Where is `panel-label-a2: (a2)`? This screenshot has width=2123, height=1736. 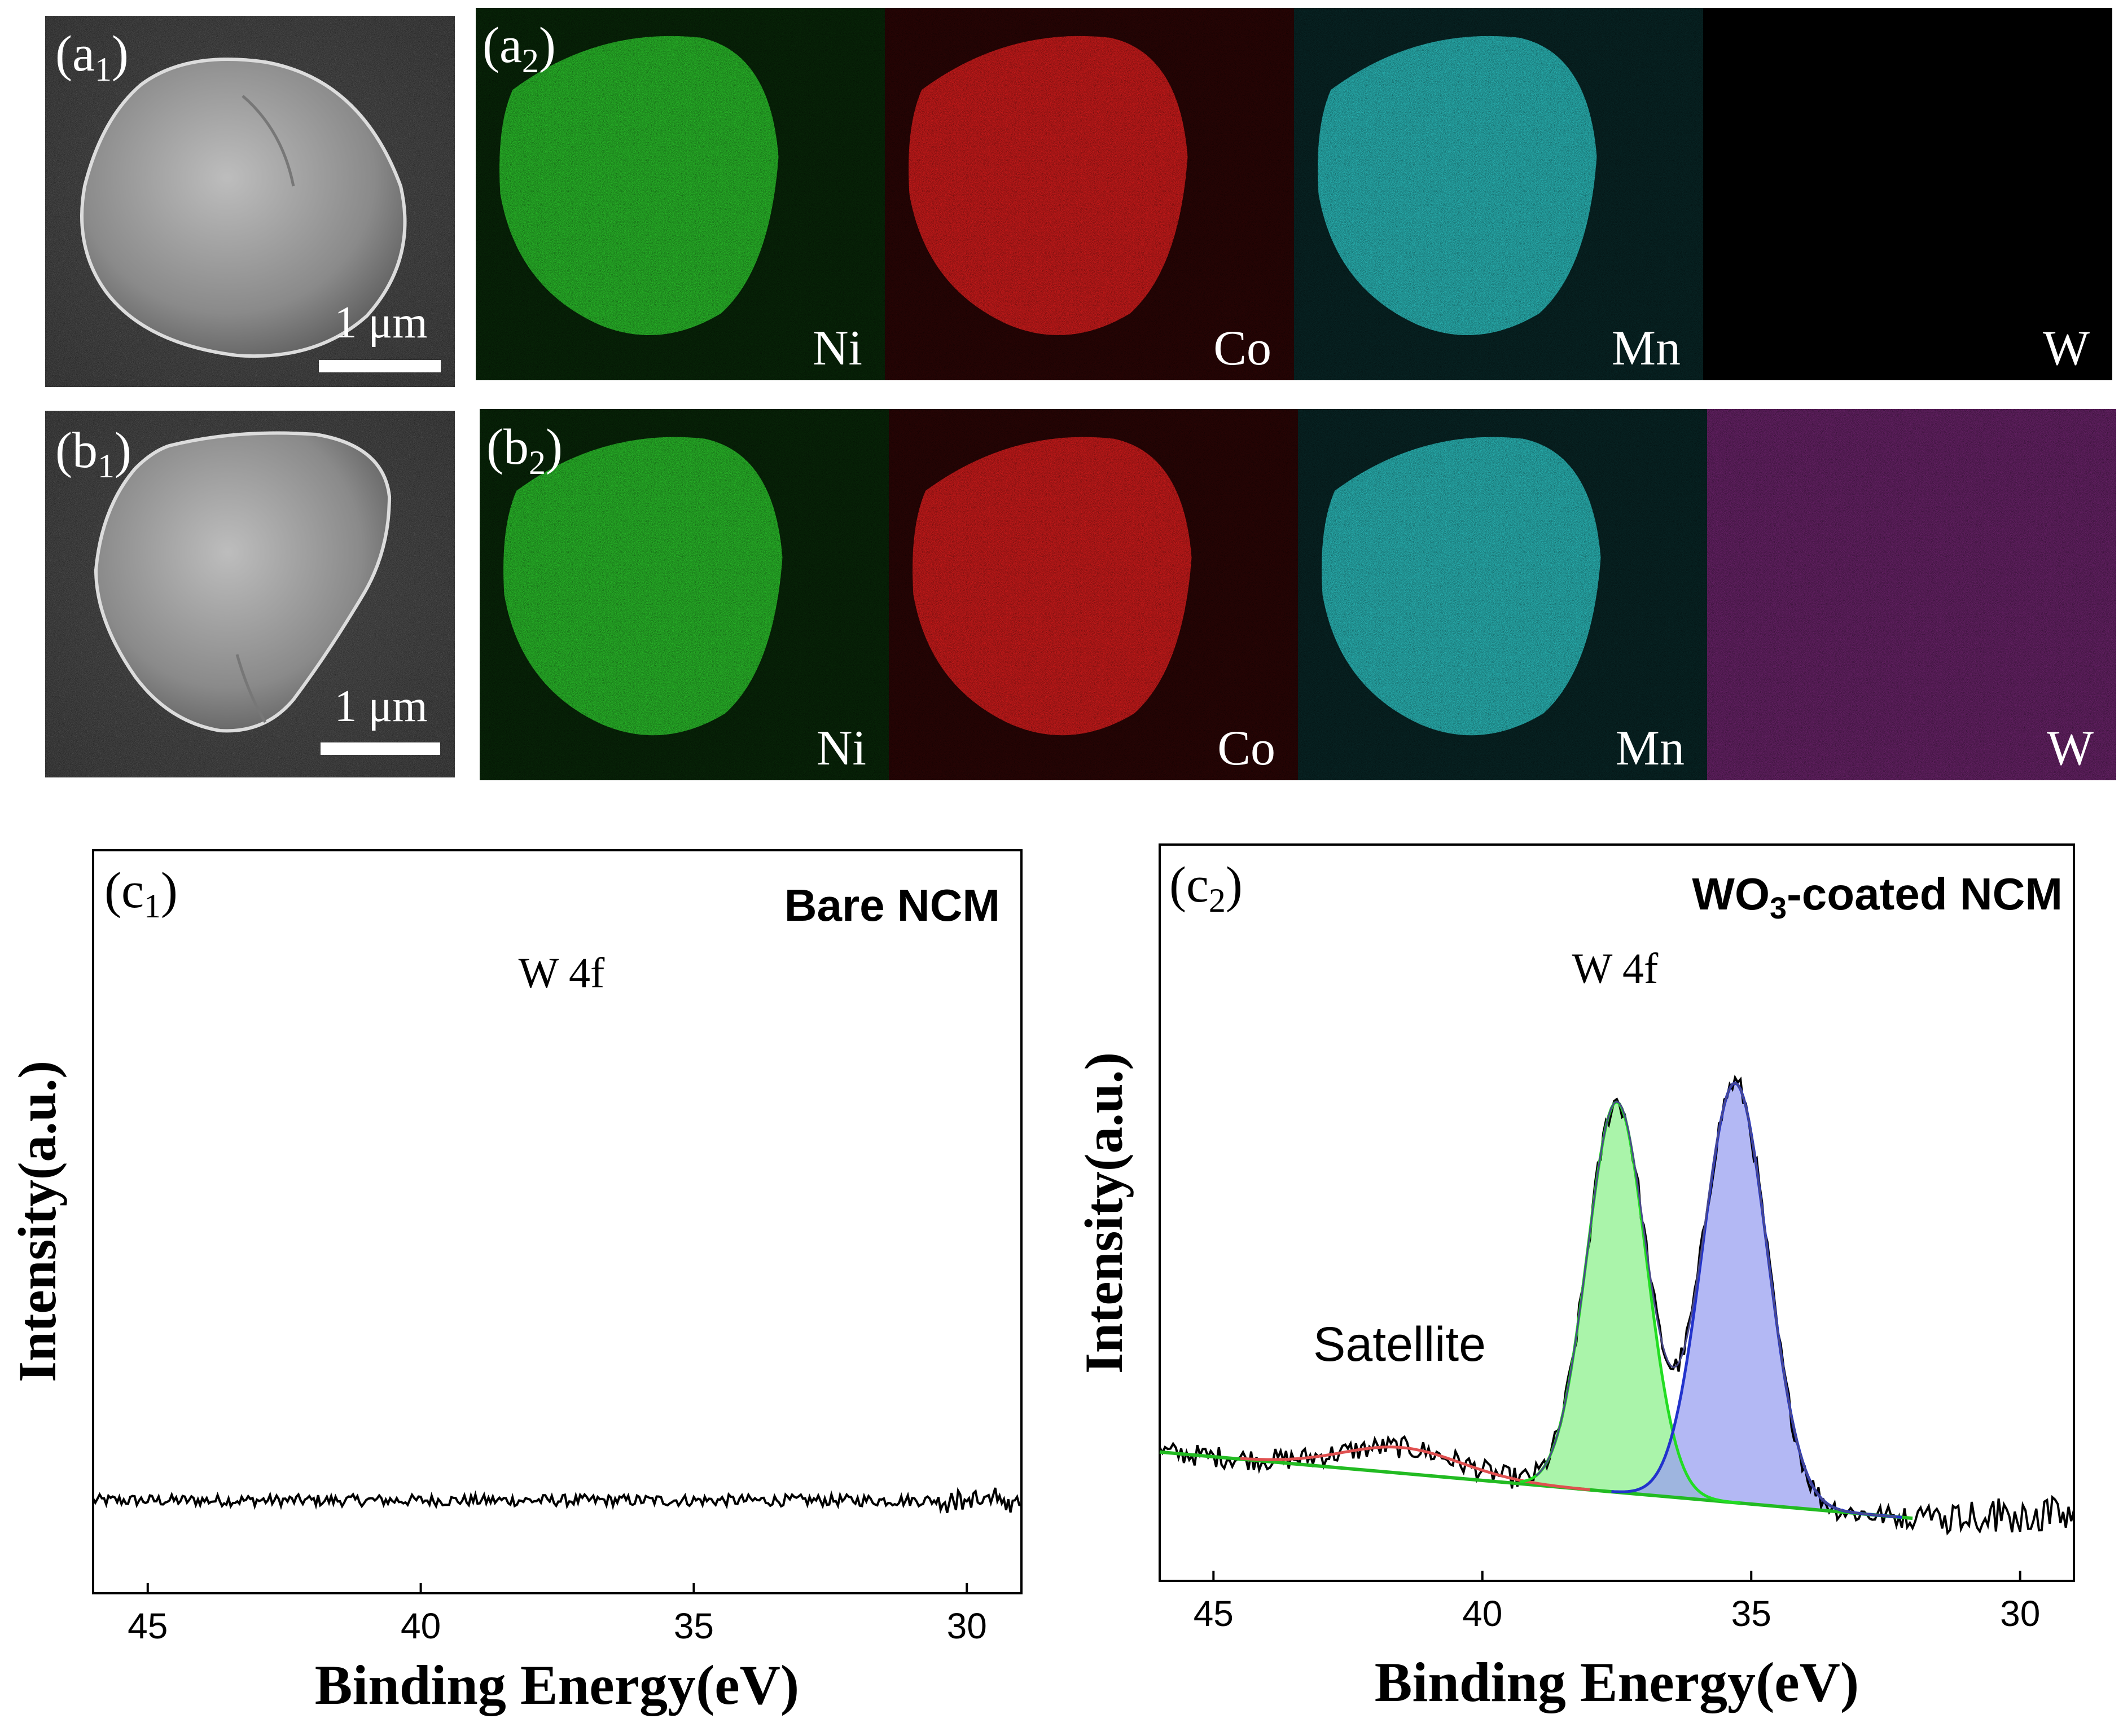
panel-label-a2: (a2) is located at coordinates (520, 48).